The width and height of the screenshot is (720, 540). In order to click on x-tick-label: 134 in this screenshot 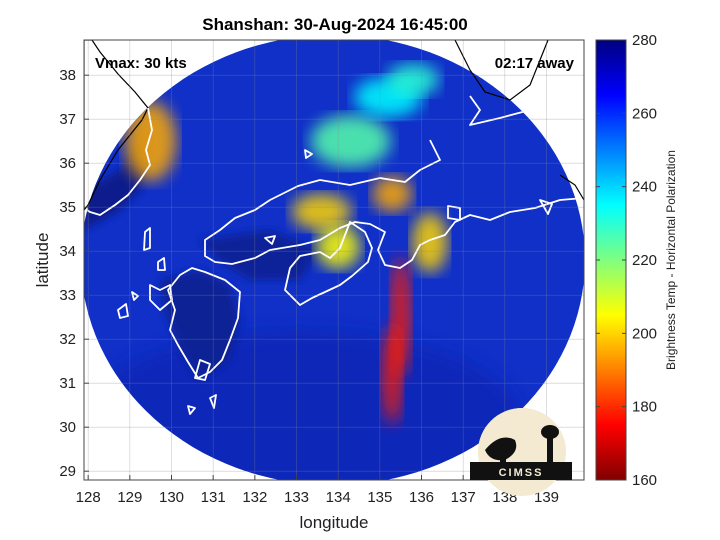, I will do `click(338, 497)`.